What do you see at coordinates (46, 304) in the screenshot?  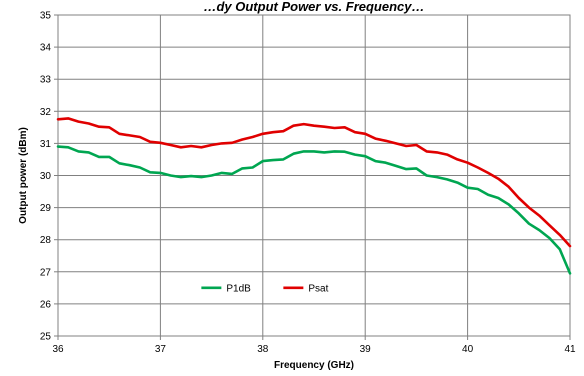 I see `y-tick-label: 26` at bounding box center [46, 304].